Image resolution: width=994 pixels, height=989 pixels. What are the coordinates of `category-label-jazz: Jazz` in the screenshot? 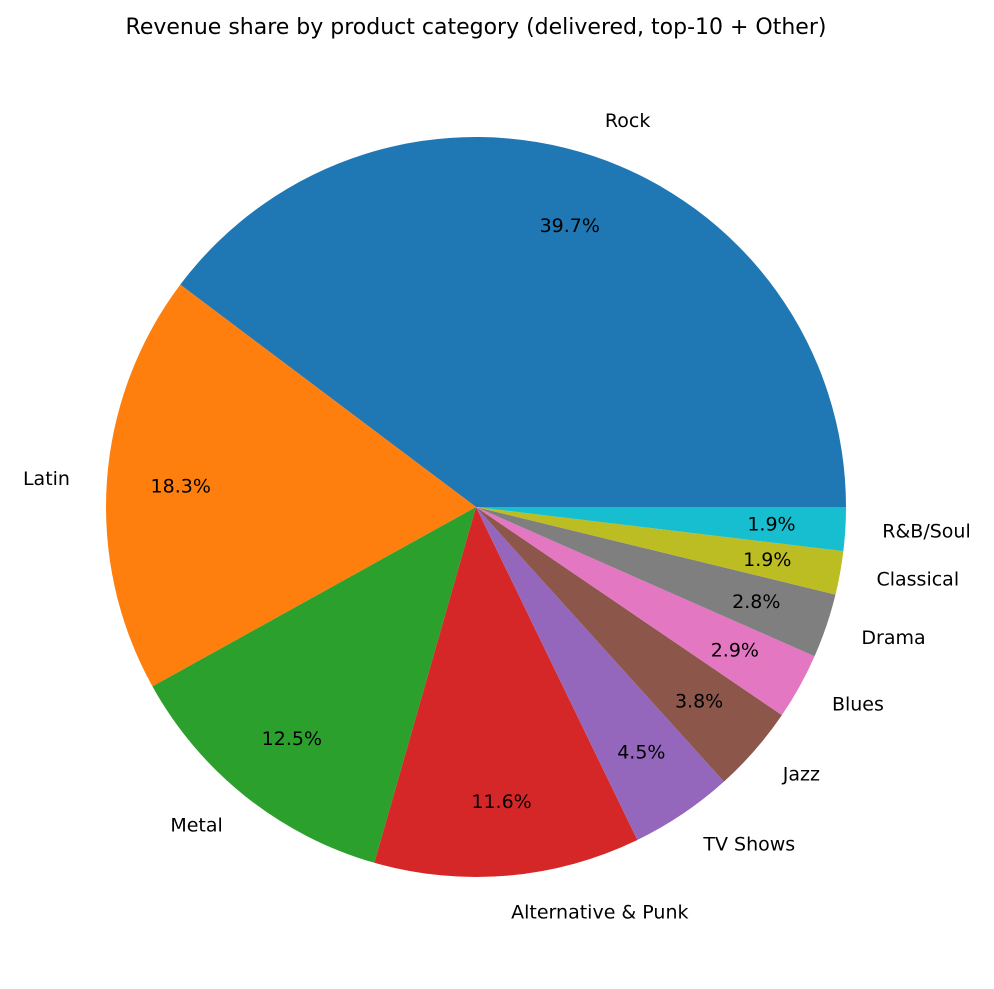 It's located at (801, 774).